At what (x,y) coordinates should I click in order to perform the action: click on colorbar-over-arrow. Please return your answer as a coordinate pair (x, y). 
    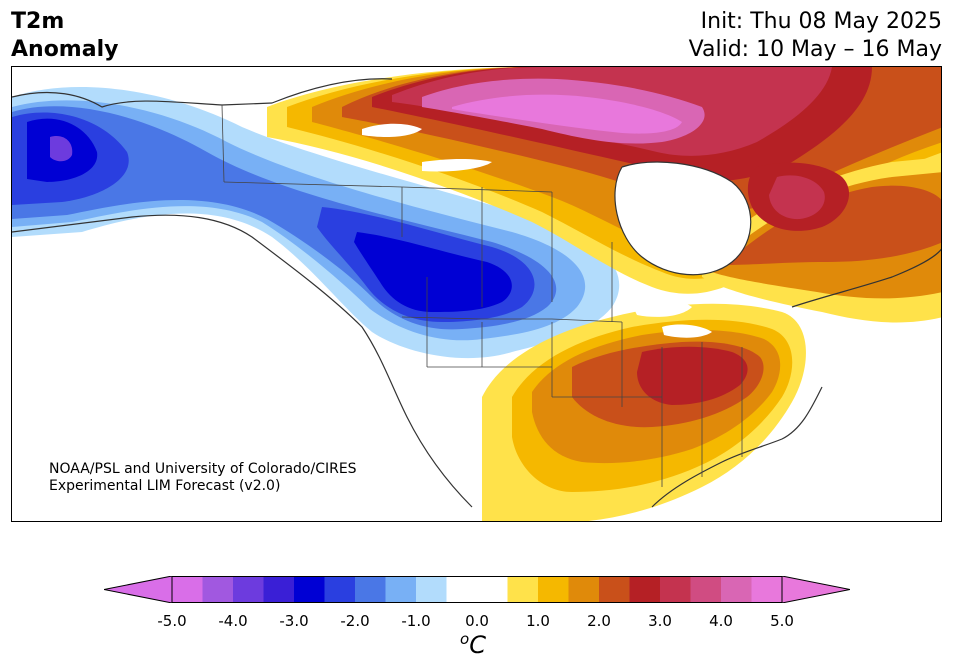
    Looking at the image, I should click on (815, 589).